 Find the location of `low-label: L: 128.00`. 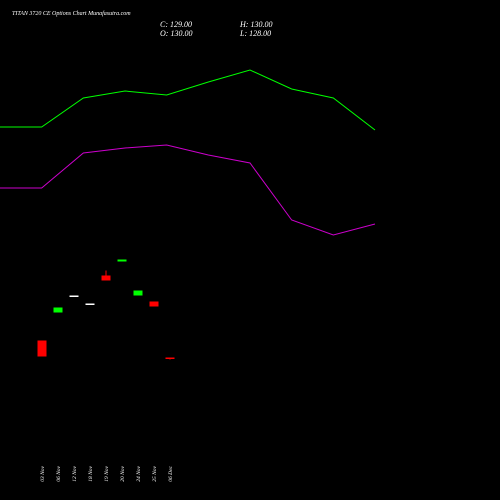

low-label: L: 128.00 is located at coordinates (255, 33).